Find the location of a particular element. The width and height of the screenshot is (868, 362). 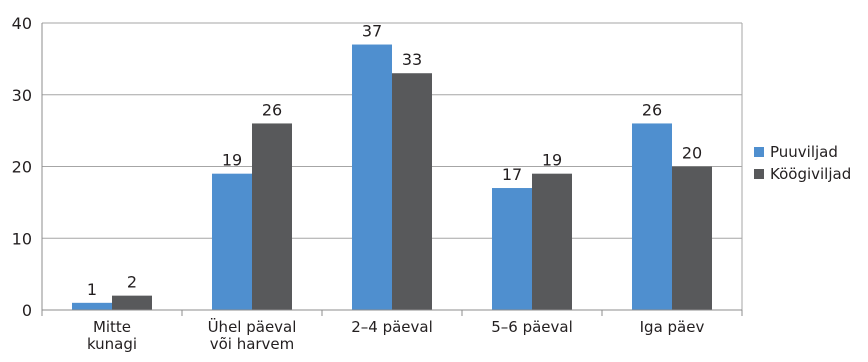

legend-label: Puuviljad is located at coordinates (804, 152).